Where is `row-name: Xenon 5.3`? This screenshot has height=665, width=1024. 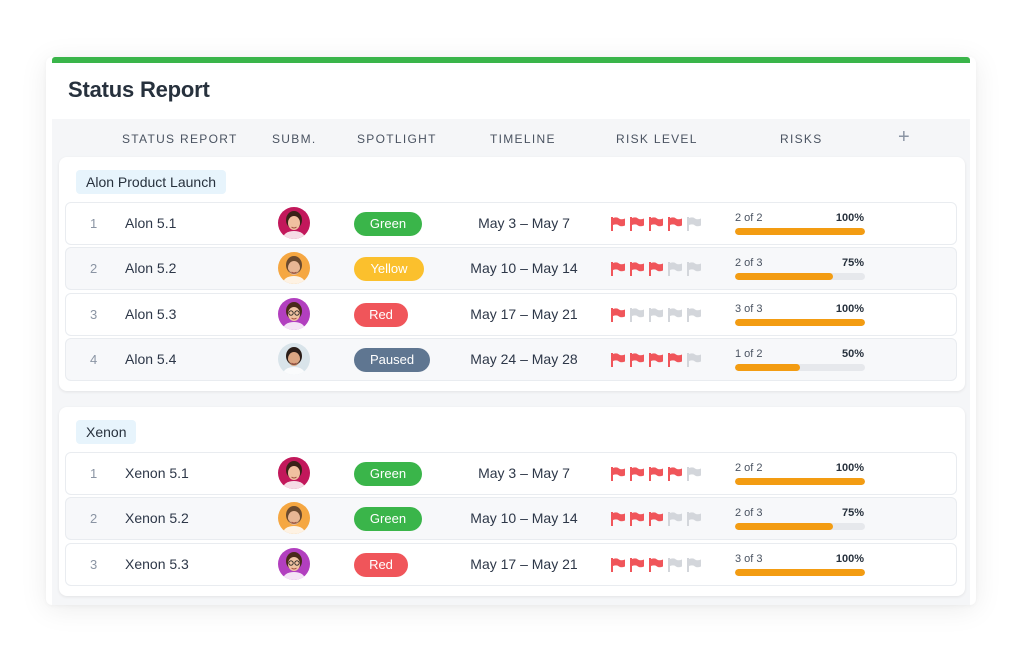
row-name: Xenon 5.3 is located at coordinates (157, 564).